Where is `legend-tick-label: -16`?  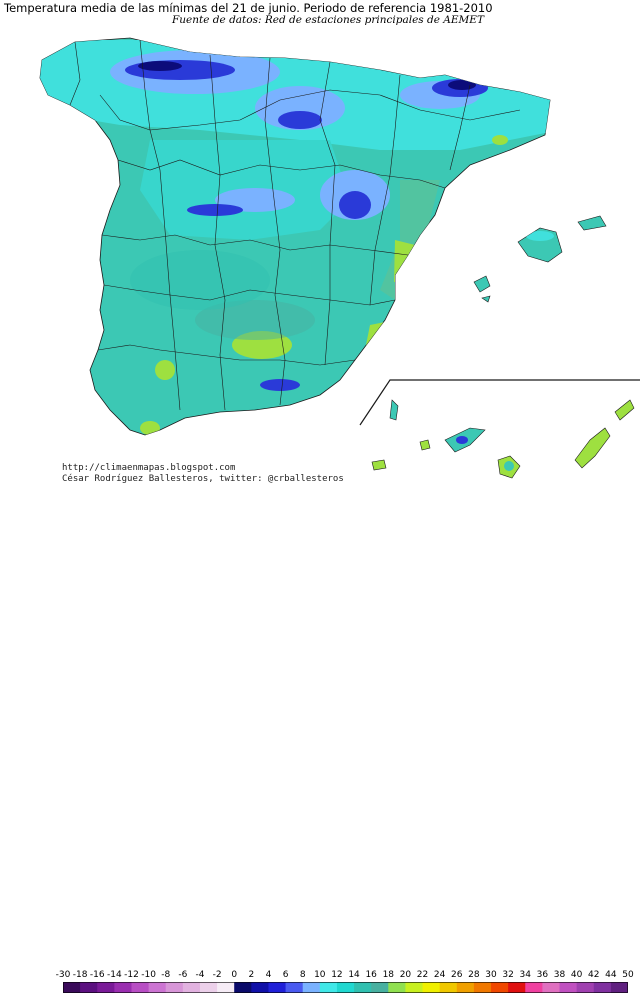
legend-tick-label: -16 is located at coordinates (97, 975).